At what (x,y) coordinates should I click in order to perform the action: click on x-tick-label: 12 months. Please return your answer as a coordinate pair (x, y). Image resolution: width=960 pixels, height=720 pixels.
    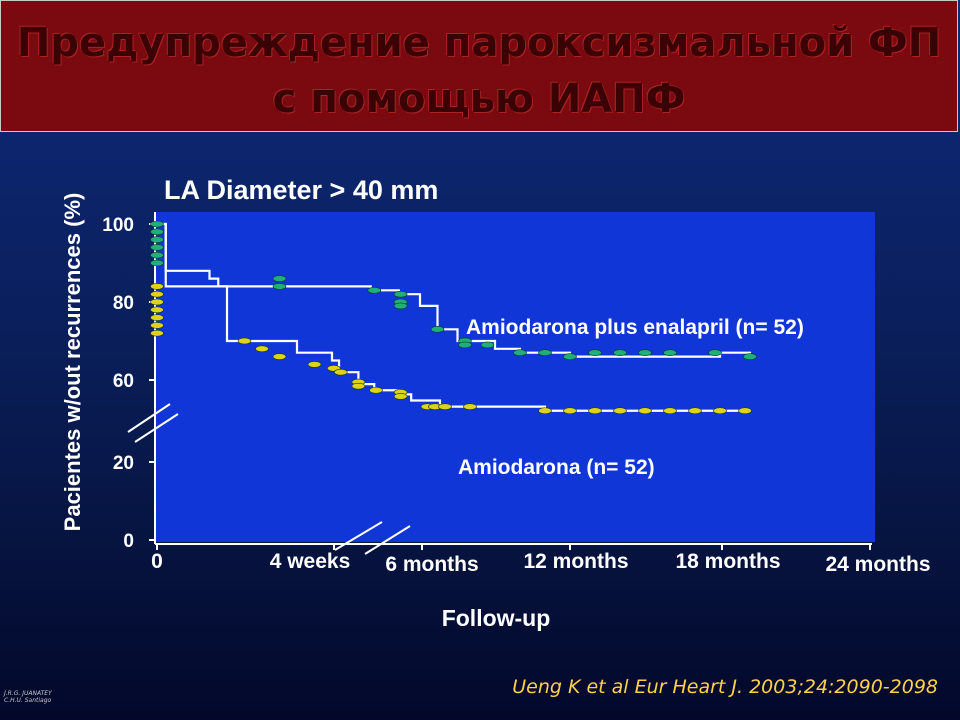
    Looking at the image, I should click on (575, 561).